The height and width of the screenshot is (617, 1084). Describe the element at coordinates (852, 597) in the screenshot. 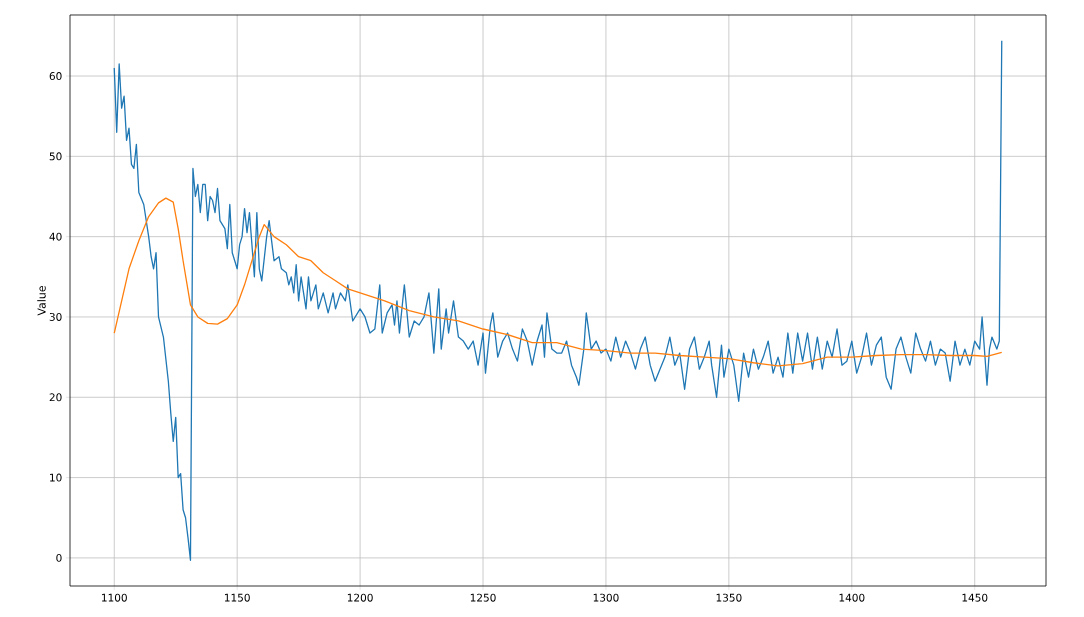

I see `x-tick-label: 1400` at that location.